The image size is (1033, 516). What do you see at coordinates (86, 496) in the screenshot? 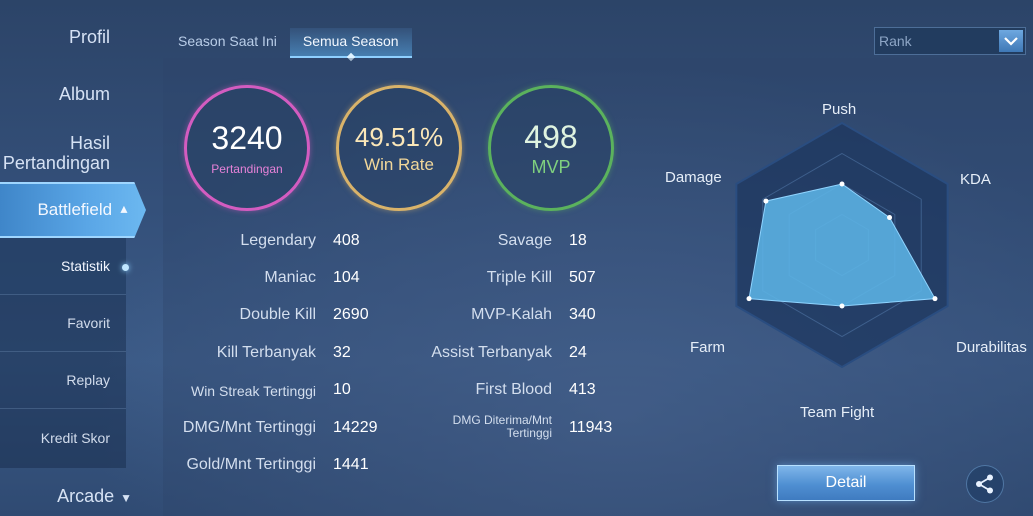
I see `nav-arcade-label: Arcade` at bounding box center [86, 496].